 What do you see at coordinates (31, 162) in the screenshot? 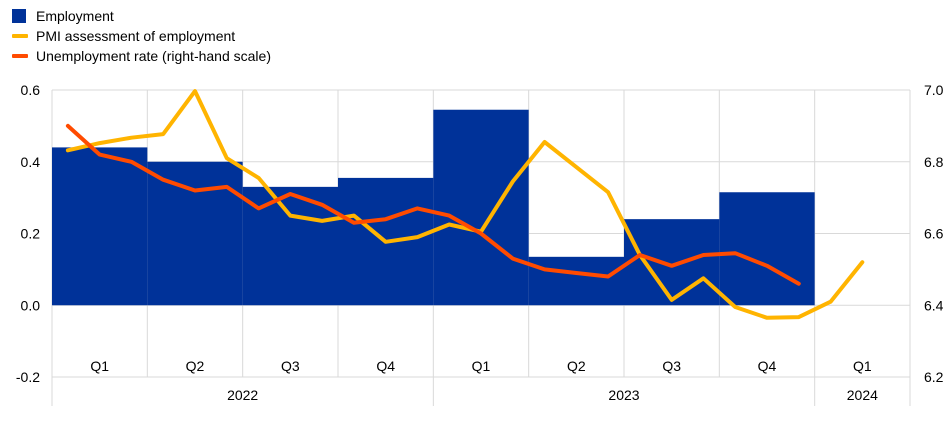
I see `left-tick-label: 0.4` at bounding box center [31, 162].